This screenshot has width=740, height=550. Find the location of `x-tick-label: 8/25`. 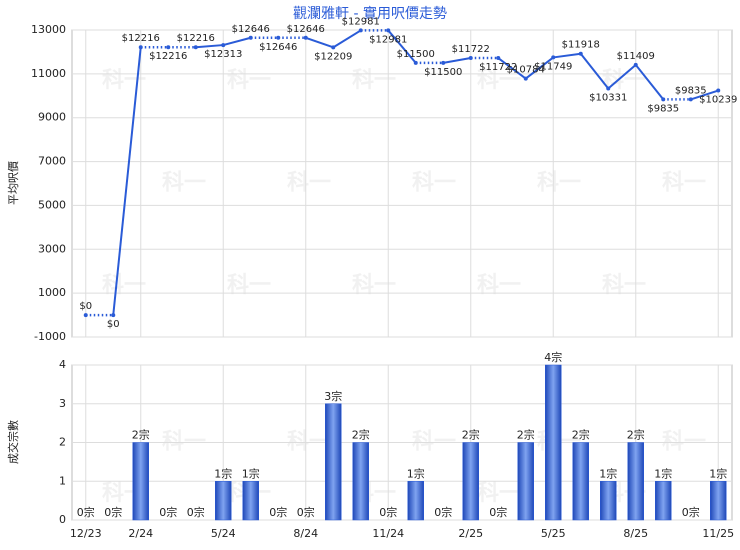

x-tick-label: 8/25 is located at coordinates (635, 533).